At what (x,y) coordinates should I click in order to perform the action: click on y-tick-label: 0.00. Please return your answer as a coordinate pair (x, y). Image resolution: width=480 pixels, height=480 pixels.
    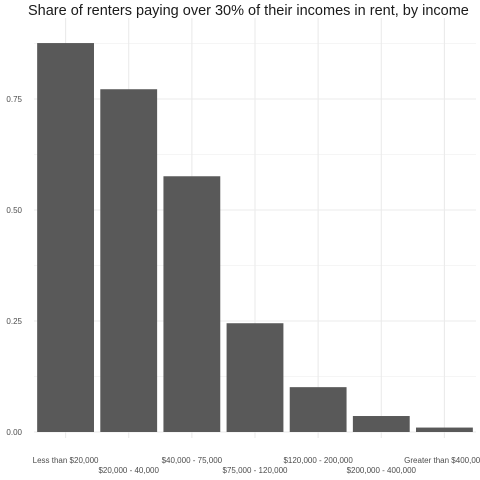
    Looking at the image, I should click on (14, 432).